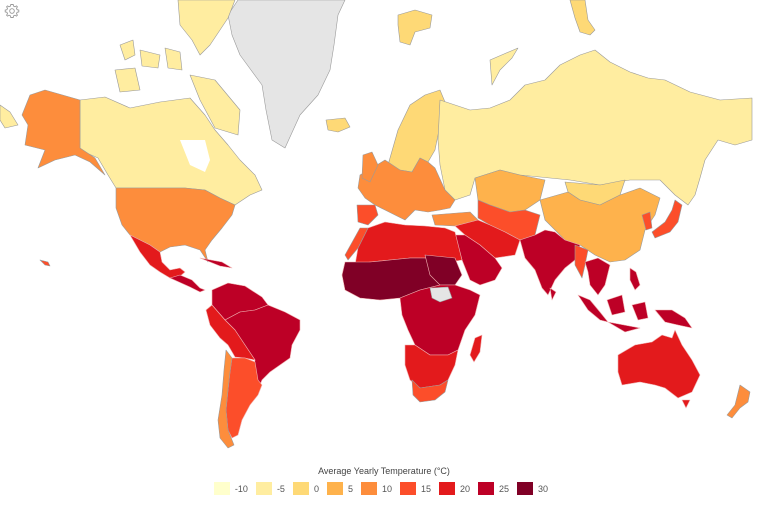  I want to click on region-novaya-zemlya, so click(504, 66).